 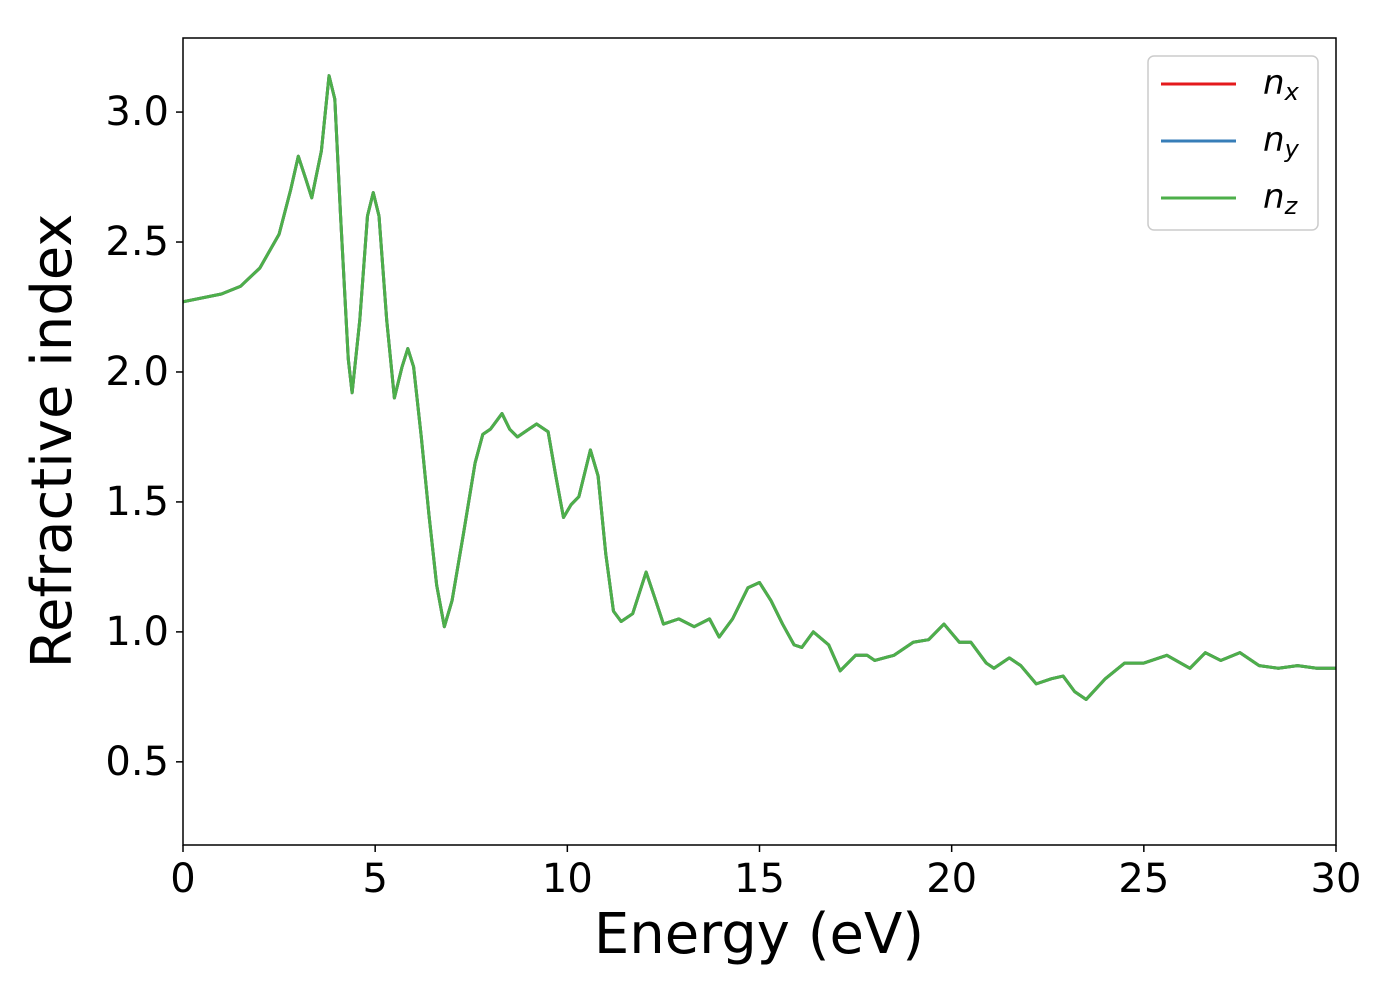 I want to click on x-tick-label: 5, so click(x=374, y=879).